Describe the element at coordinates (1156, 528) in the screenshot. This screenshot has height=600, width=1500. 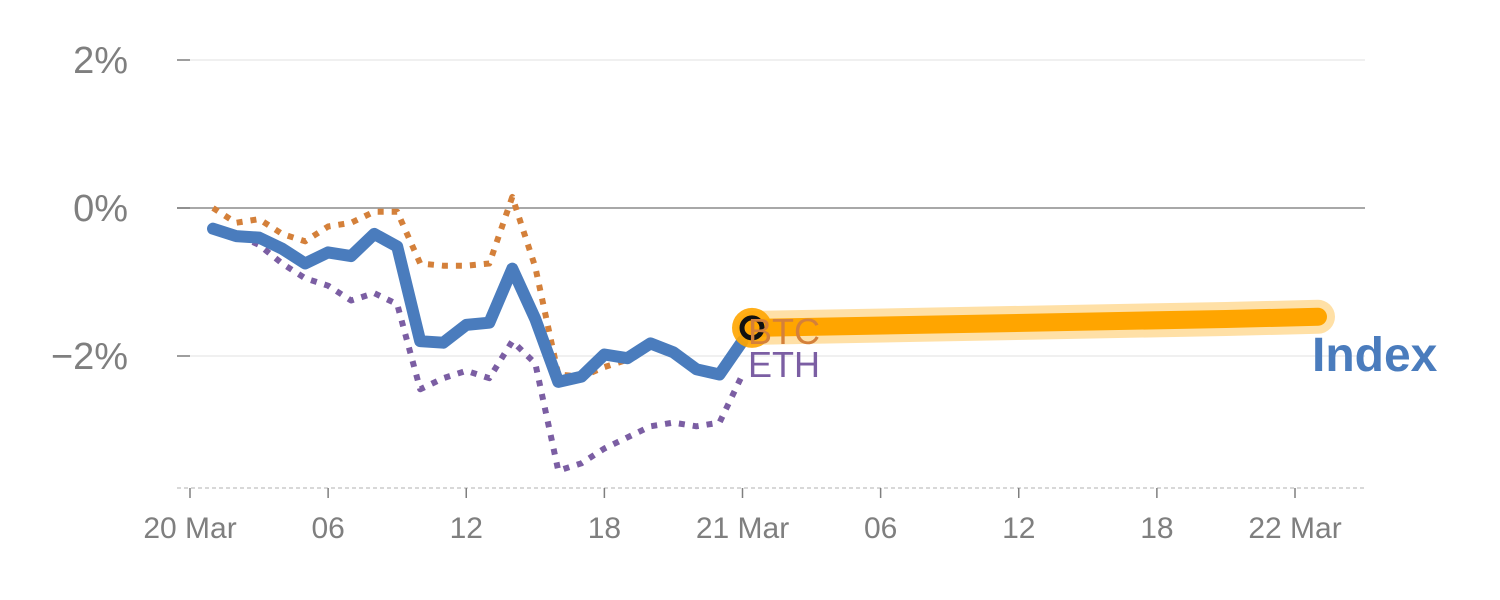
I see `x-tick-label-7: 18` at that location.